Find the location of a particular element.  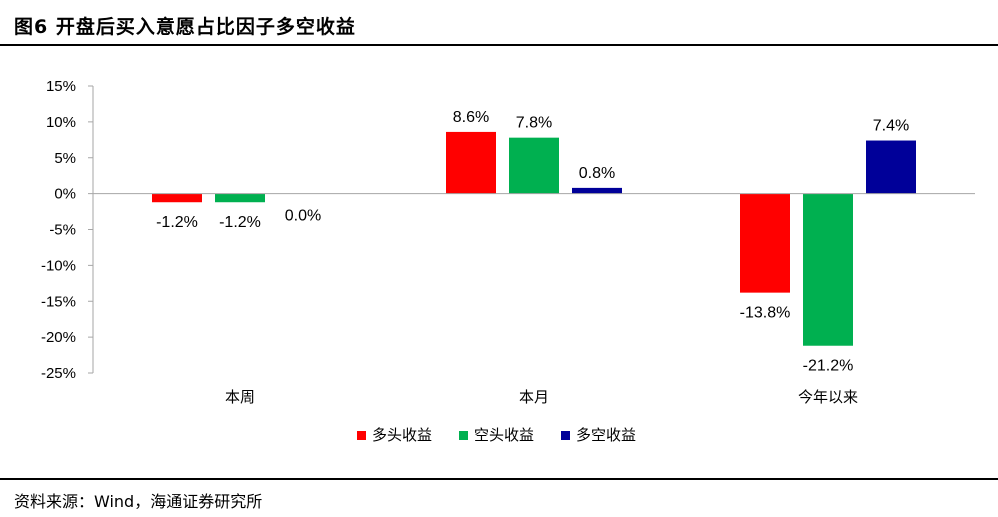

x-category-label: 今年以来 is located at coordinates (828, 397).